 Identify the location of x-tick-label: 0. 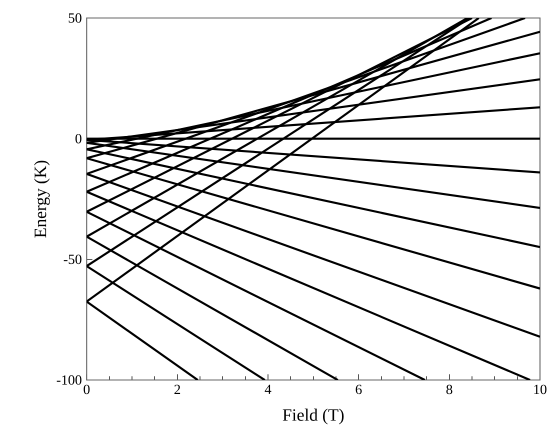
(87, 389).